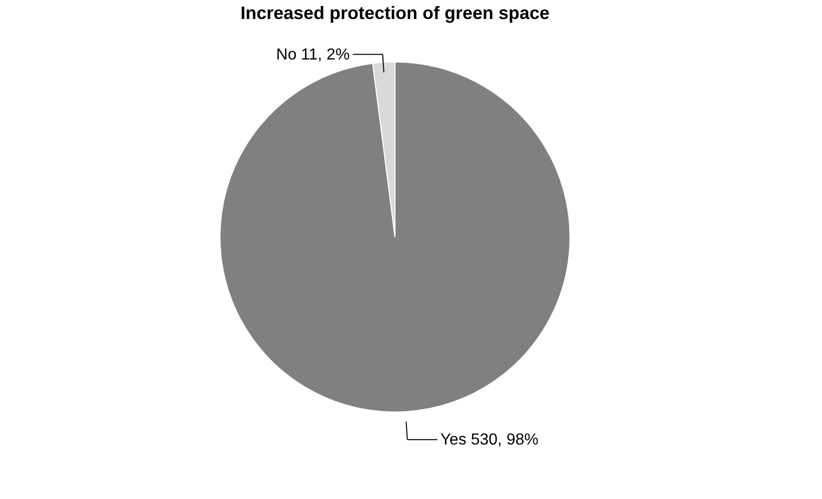  I want to click on slice-label: Yes 530, 98%, so click(489, 440).